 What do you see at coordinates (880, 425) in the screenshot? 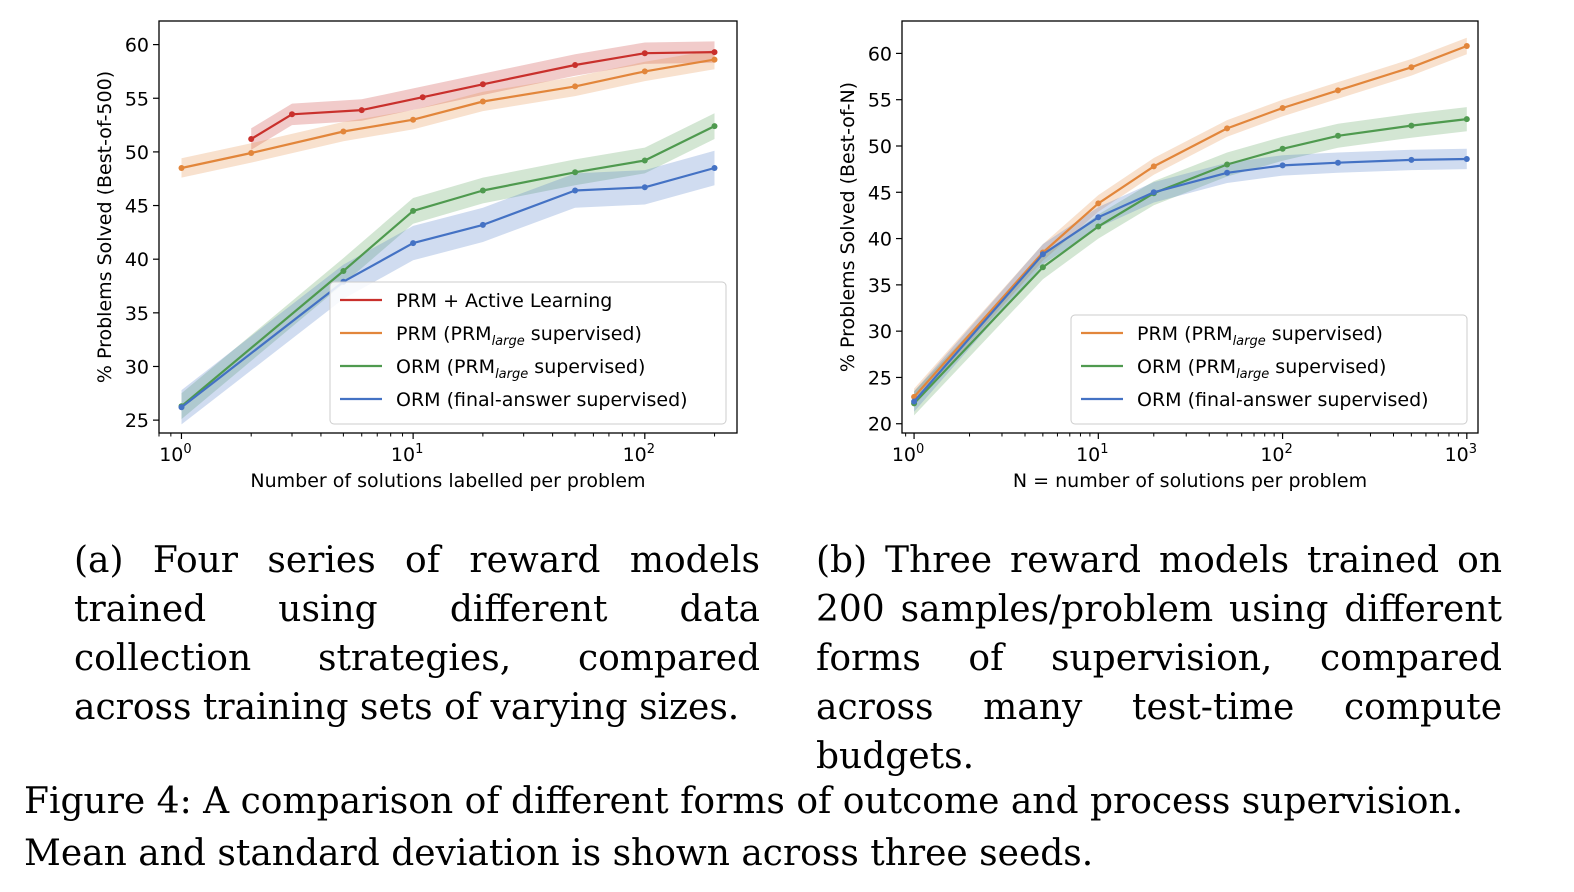
I see `y-tick-label: 20` at bounding box center [880, 425].